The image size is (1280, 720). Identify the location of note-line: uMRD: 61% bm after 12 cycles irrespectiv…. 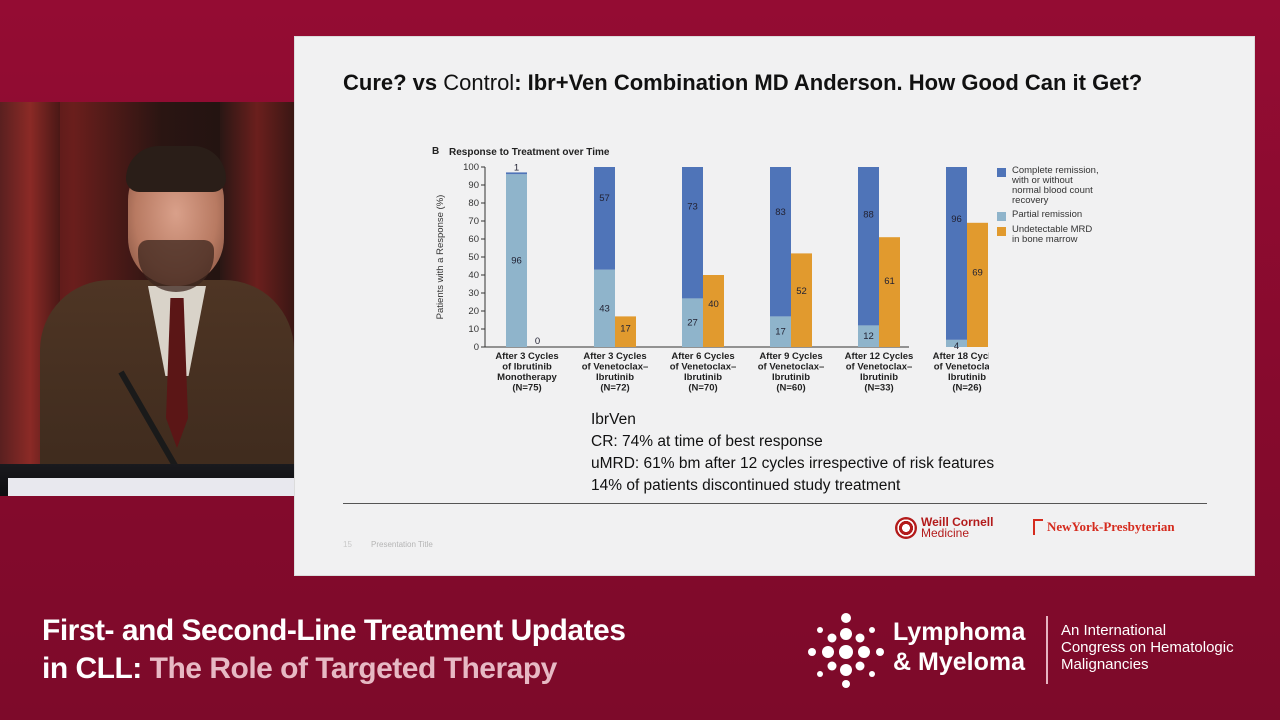
(793, 463).